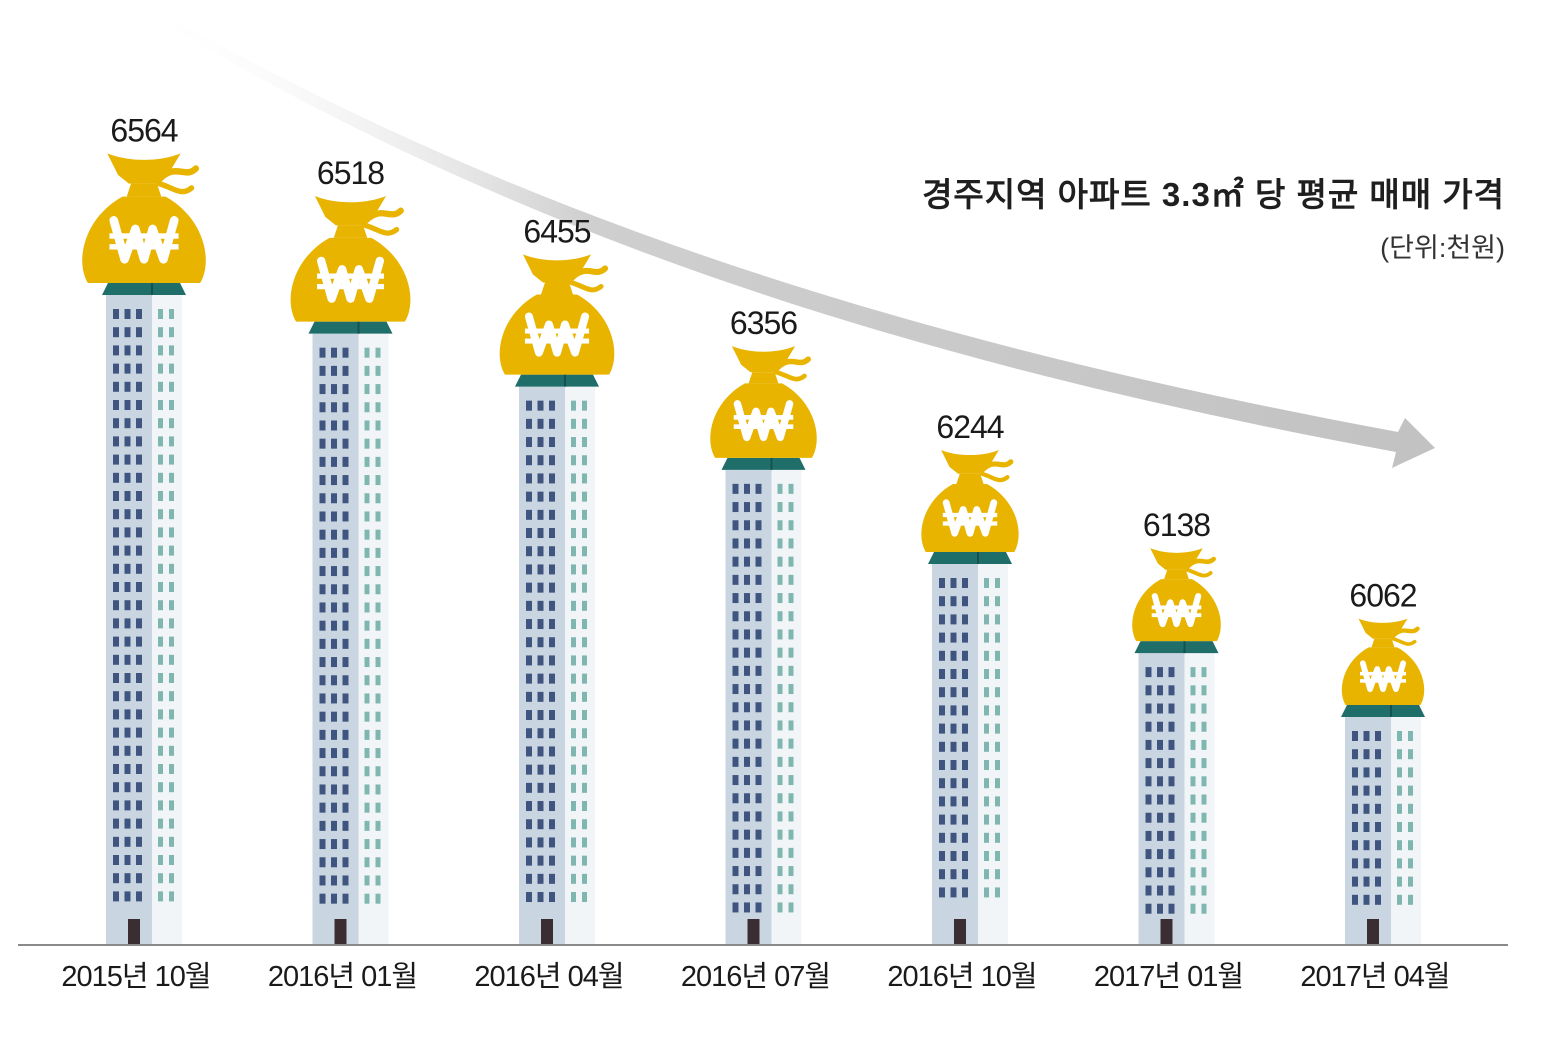  What do you see at coordinates (755, 976) in the screenshot?
I see `x-tick-label: 2016년 07월` at bounding box center [755, 976].